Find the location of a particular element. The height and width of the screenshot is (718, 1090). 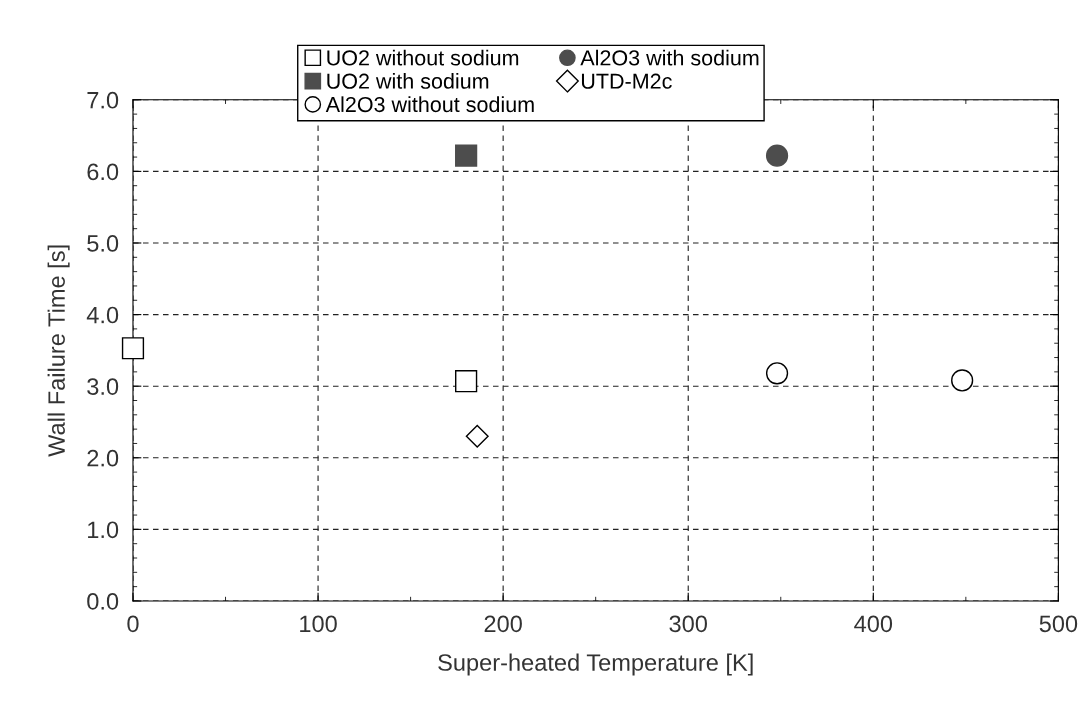

y-tick-label: 2.0 is located at coordinates (103, 458).